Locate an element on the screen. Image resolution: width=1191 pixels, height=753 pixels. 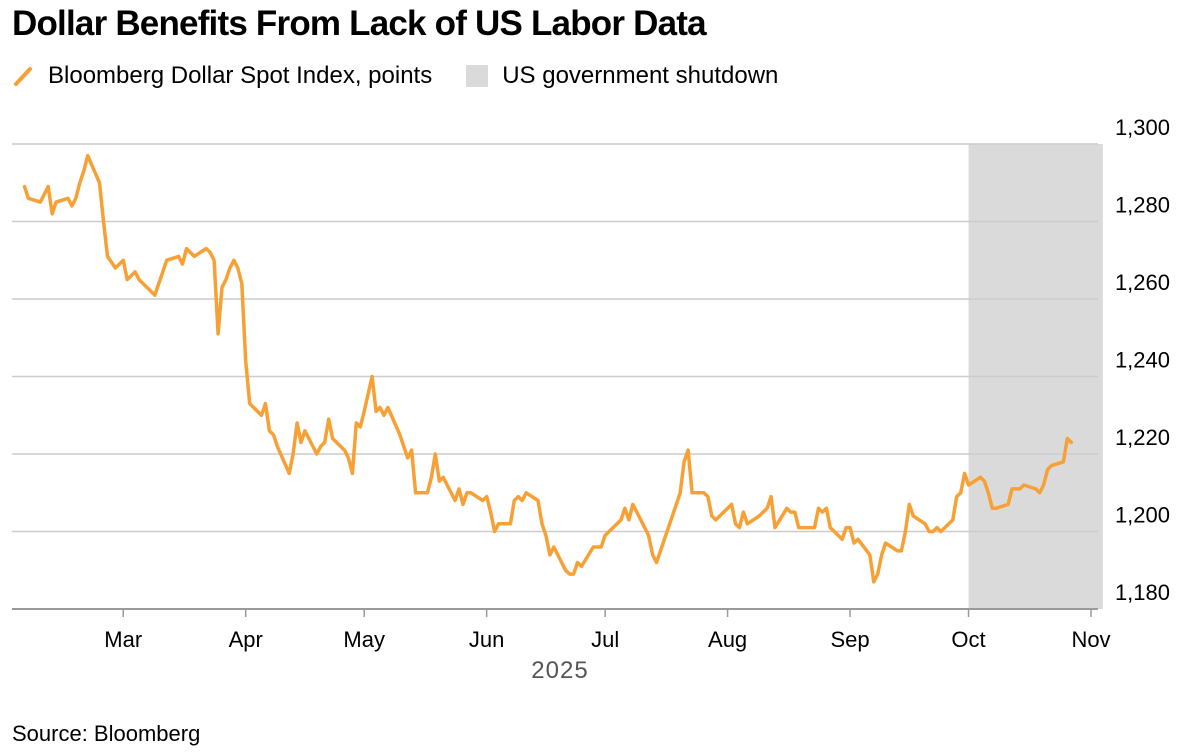
source-note: Source: Bloomberg is located at coordinates (106, 733).